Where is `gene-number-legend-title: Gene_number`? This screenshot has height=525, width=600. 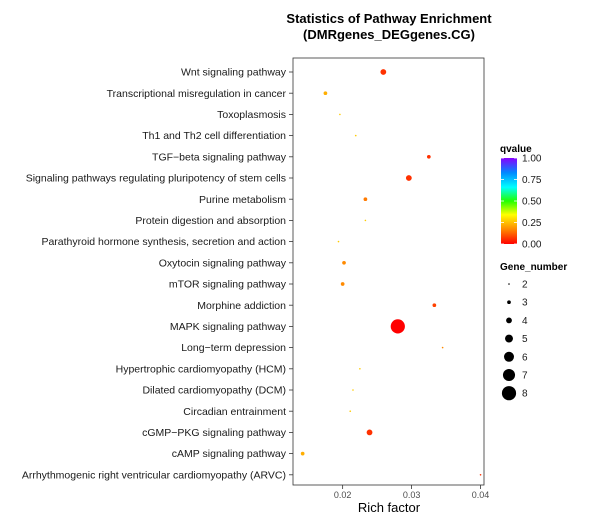
gene-number-legend-title: Gene_number is located at coordinates (533, 267).